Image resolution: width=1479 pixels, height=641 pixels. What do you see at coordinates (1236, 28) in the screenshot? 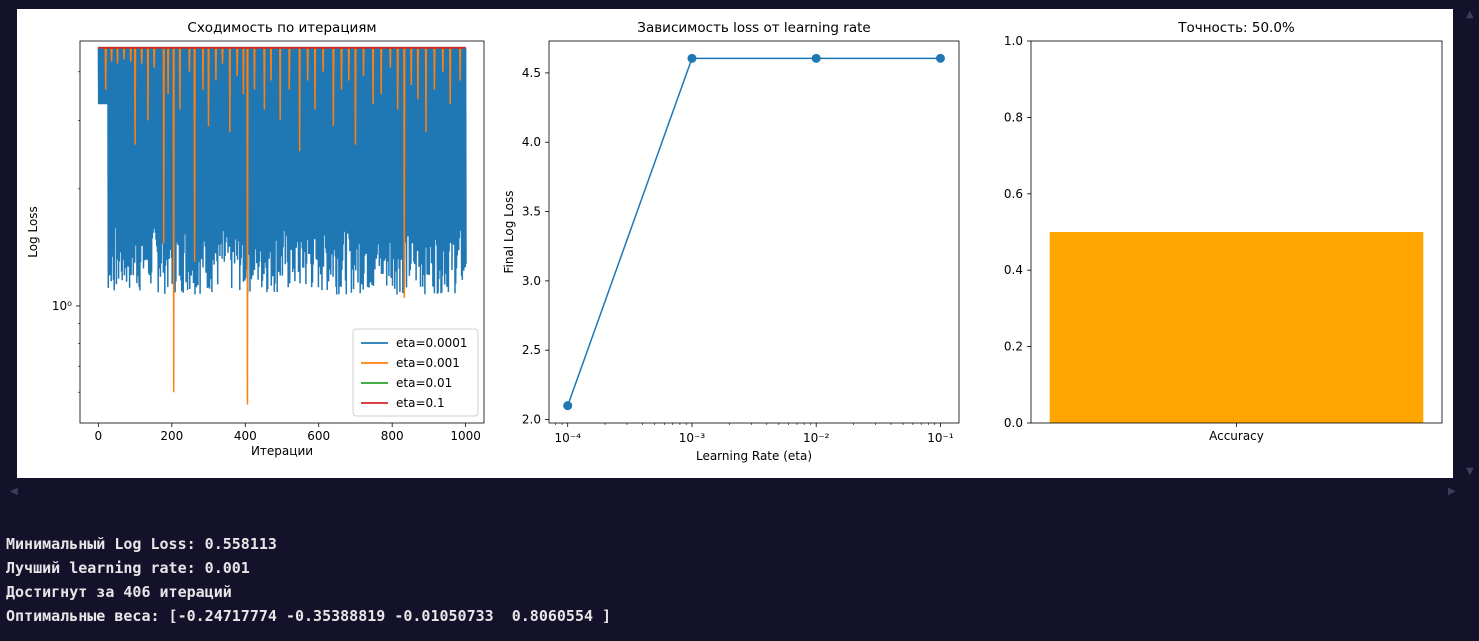
I see `chart-title: Точность: 50.0%` at bounding box center [1236, 28].